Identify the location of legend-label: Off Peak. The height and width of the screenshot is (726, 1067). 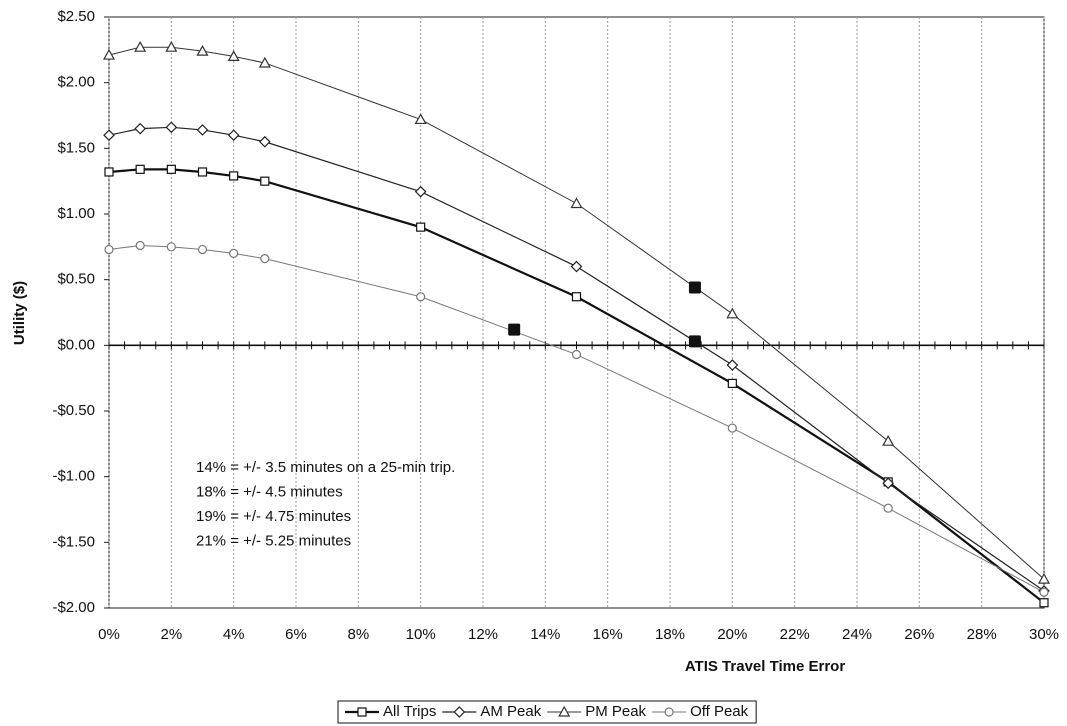
(719, 711).